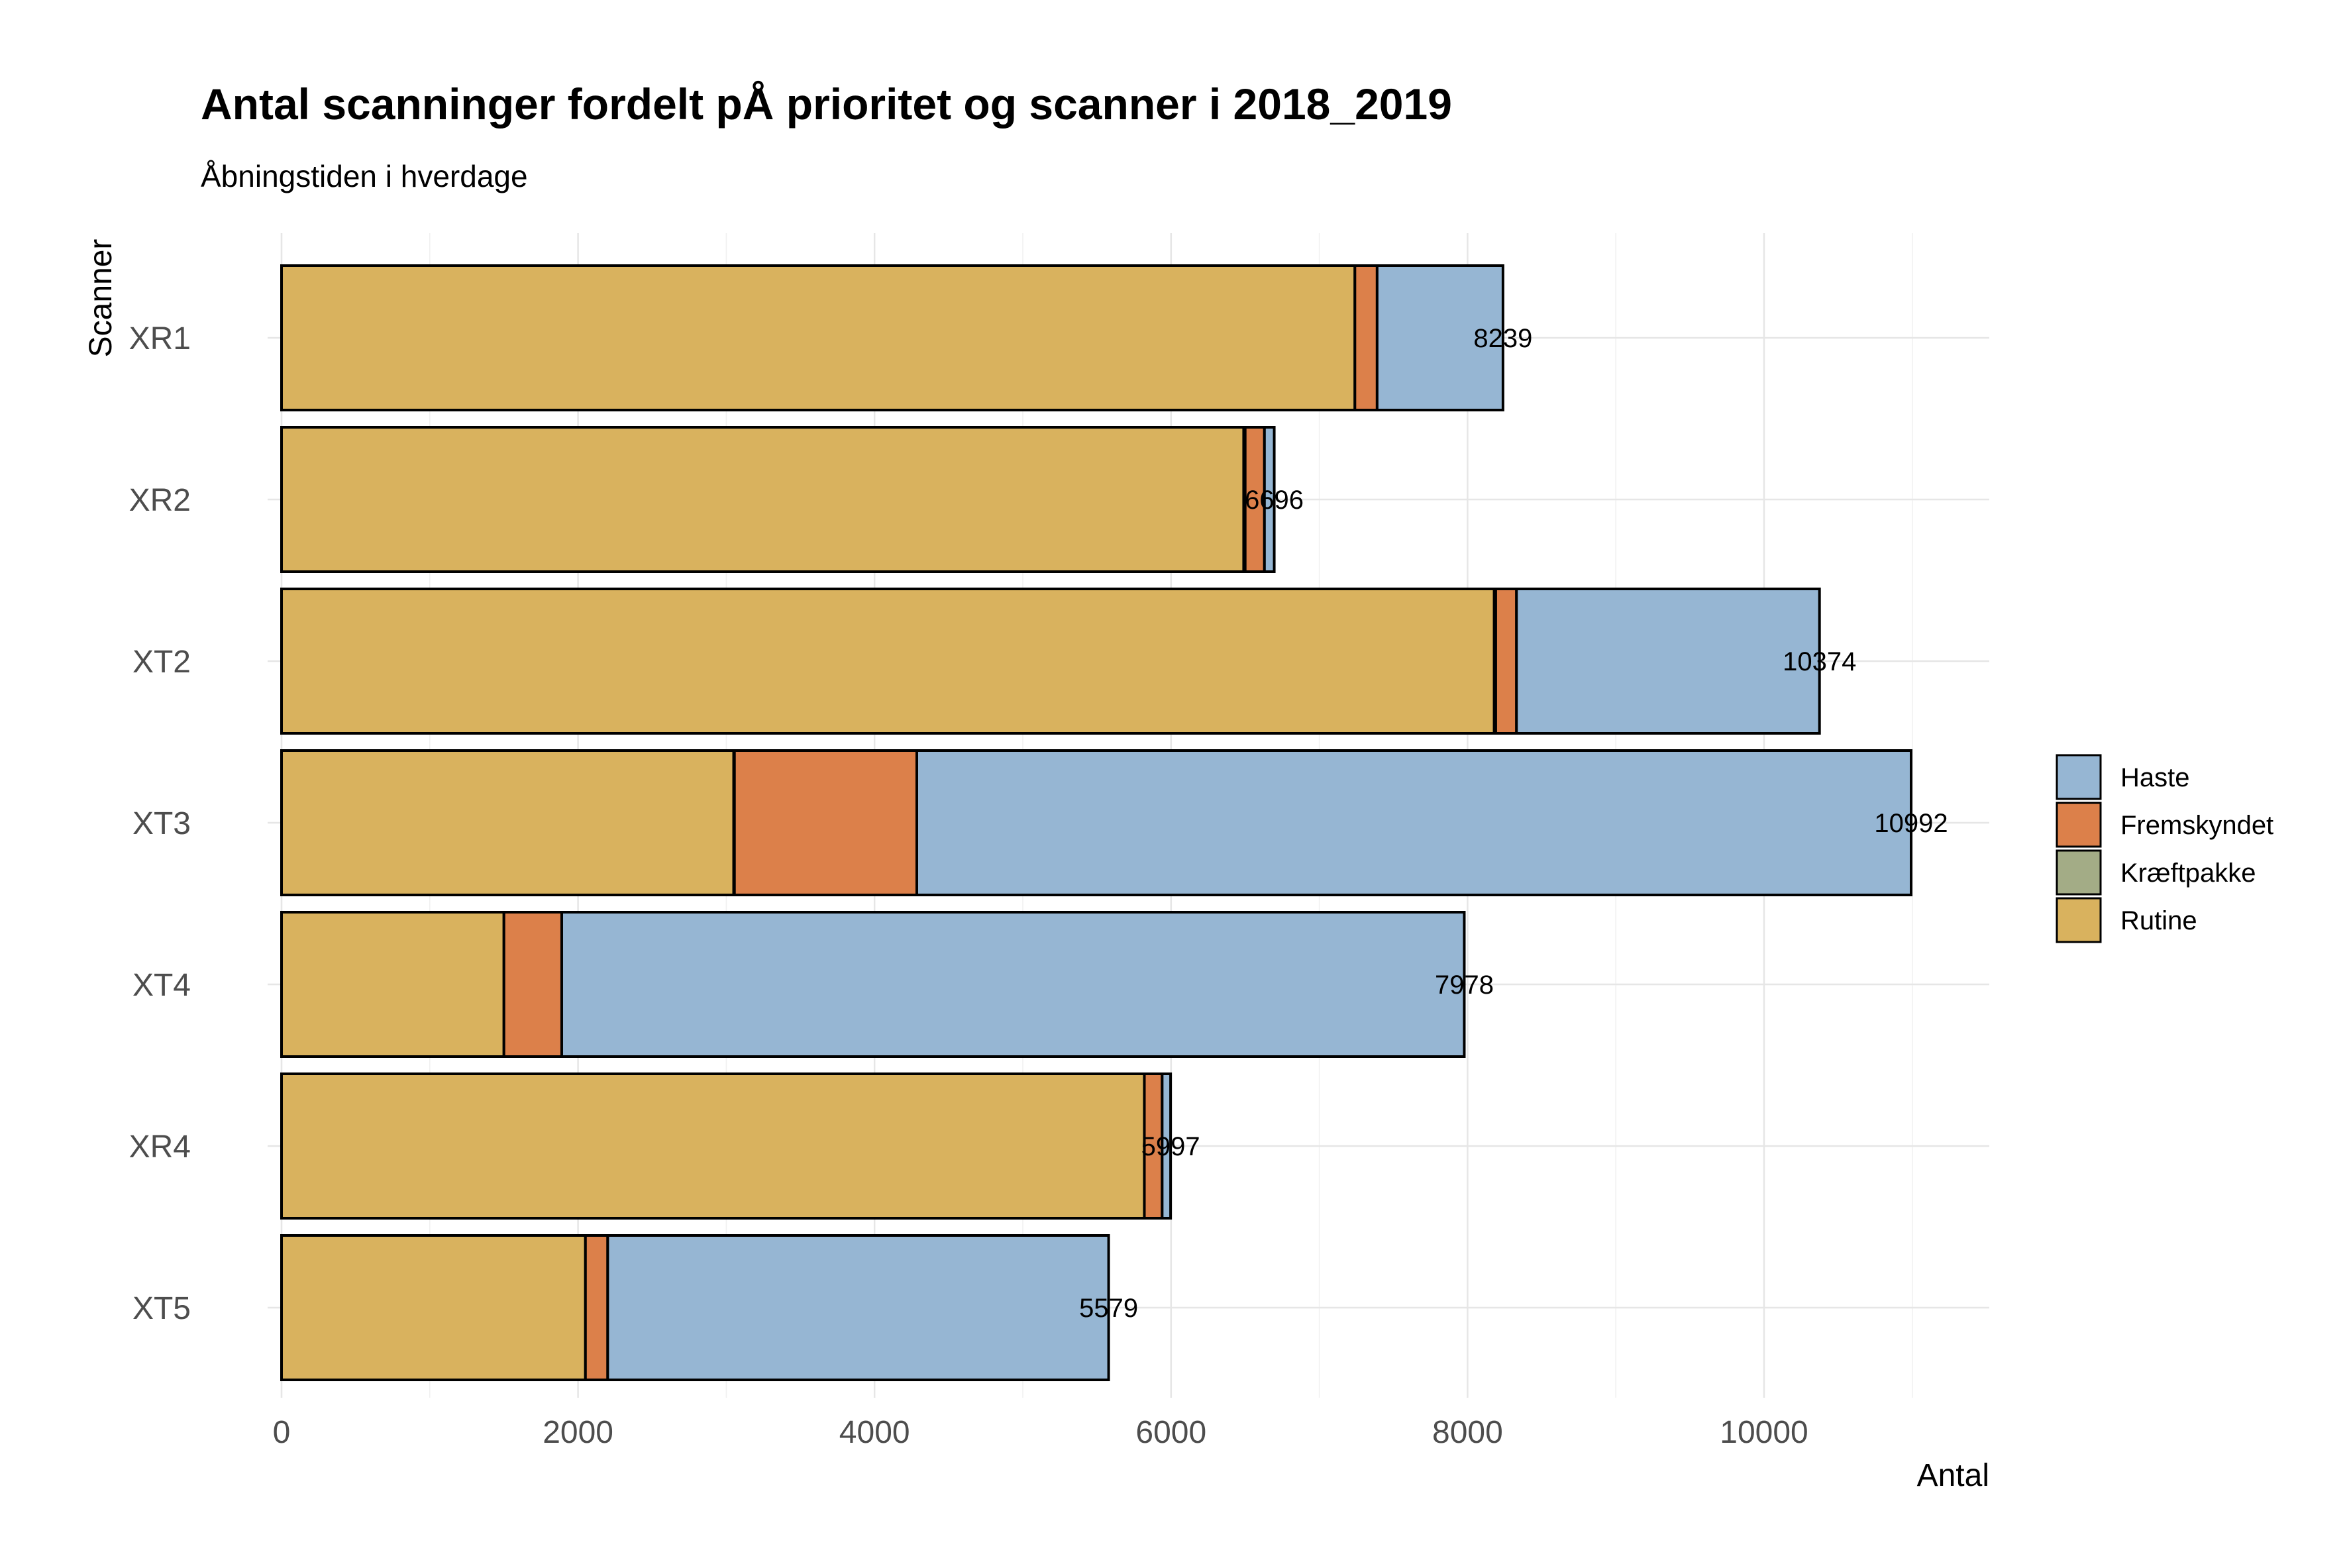  Describe the element at coordinates (2079, 825) in the screenshot. I see `legend-key-fremskyndet` at that location.